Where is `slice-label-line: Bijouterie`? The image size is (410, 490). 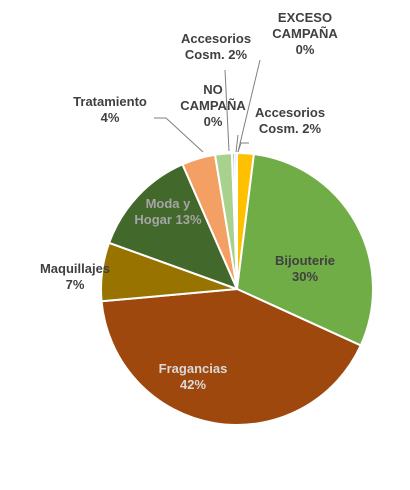
slice-label-line: Bijouterie is located at coordinates (305, 260).